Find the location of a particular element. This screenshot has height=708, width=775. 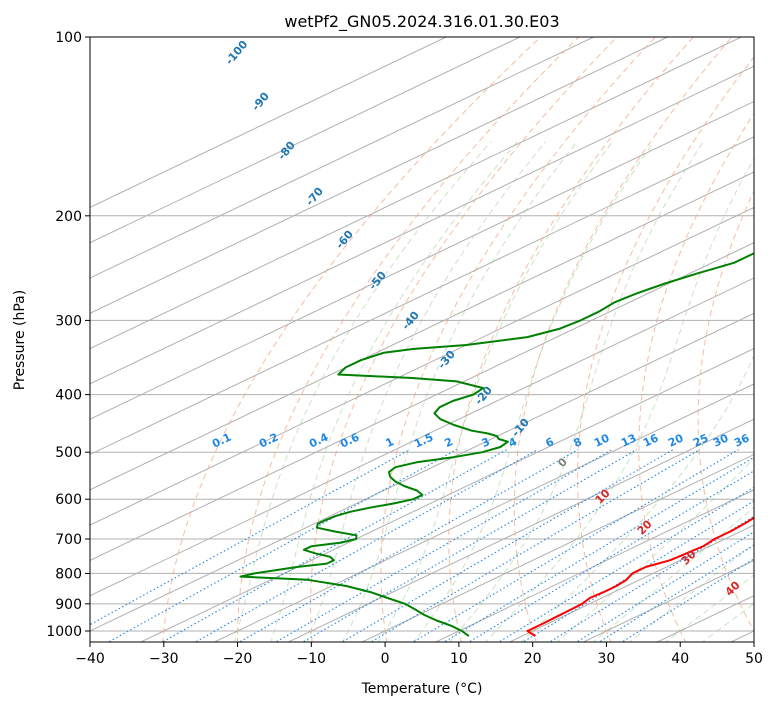

x-tick-label: −10 is located at coordinates (312, 659).